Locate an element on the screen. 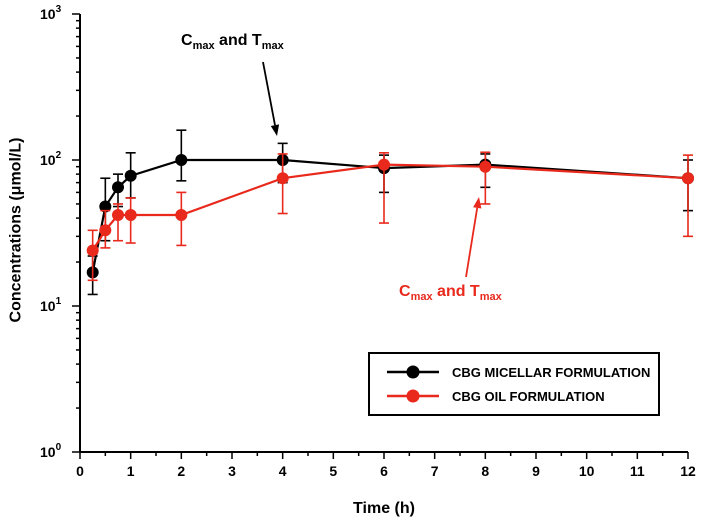 The height and width of the screenshot is (531, 709). legend-item-micellar: CBG MICELLAR FORMULATION is located at coordinates (521, 372).